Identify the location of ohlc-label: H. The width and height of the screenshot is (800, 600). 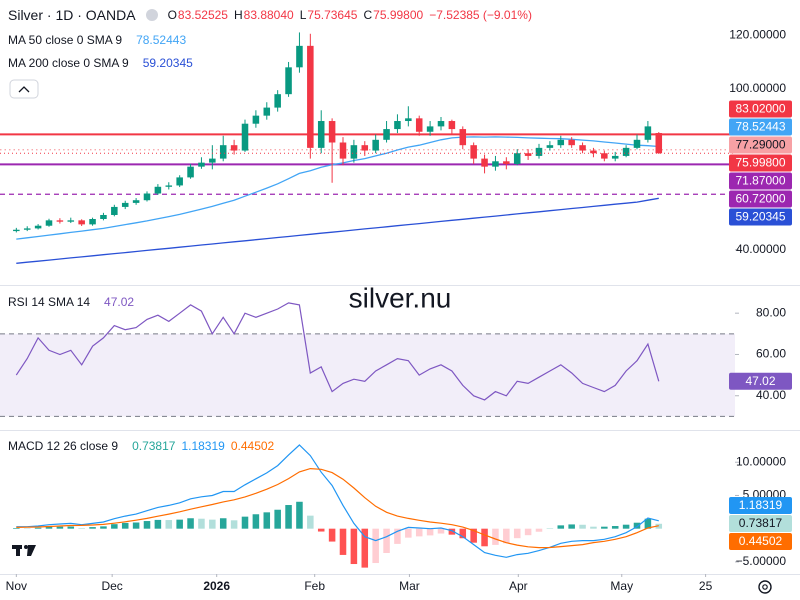
(238, 15).